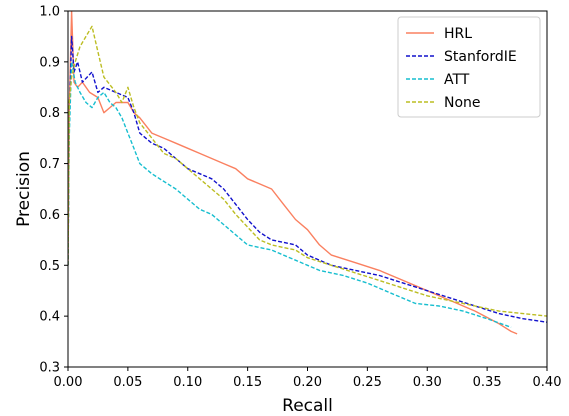 This screenshot has width=569, height=416. Describe the element at coordinates (24, 189) in the screenshot. I see `y-axis-label: Precision` at that location.